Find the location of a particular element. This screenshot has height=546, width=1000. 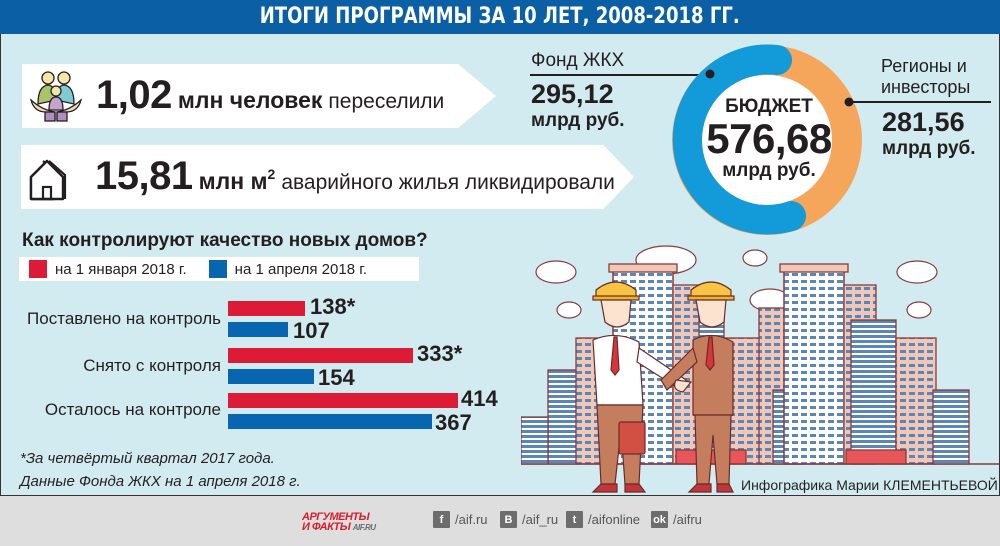

family-in-hands-icon is located at coordinates (56, 96).